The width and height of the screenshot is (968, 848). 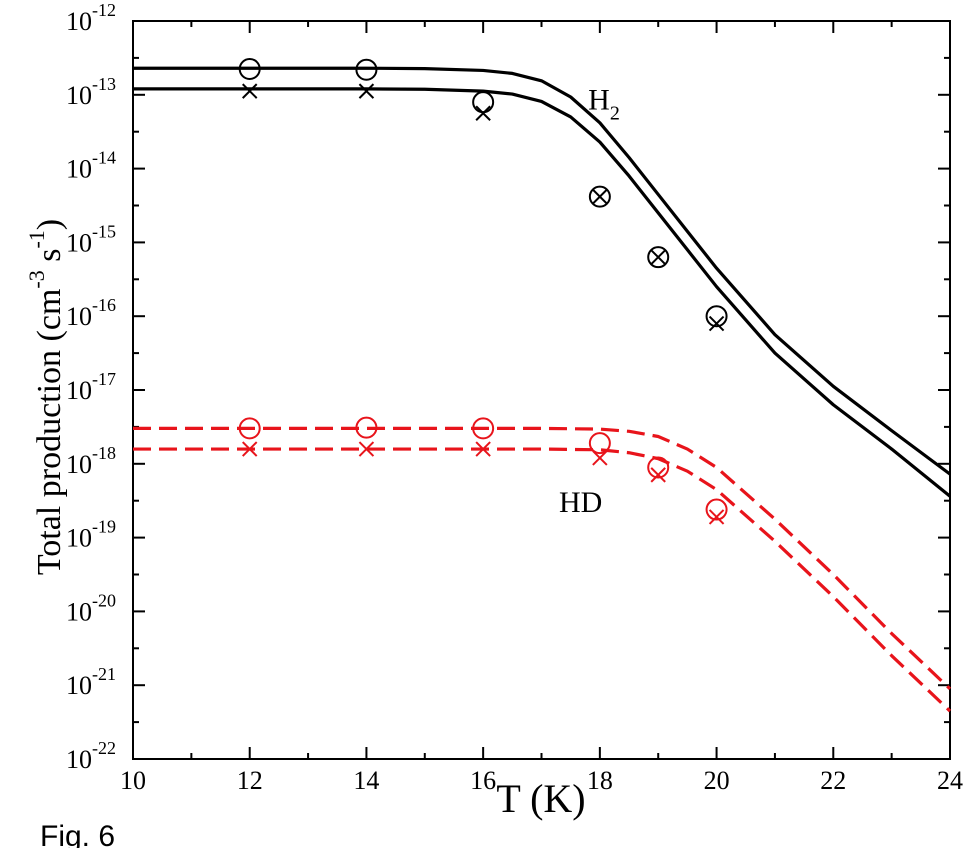 I want to click on x-tick-label: 12, so click(x=250, y=780).